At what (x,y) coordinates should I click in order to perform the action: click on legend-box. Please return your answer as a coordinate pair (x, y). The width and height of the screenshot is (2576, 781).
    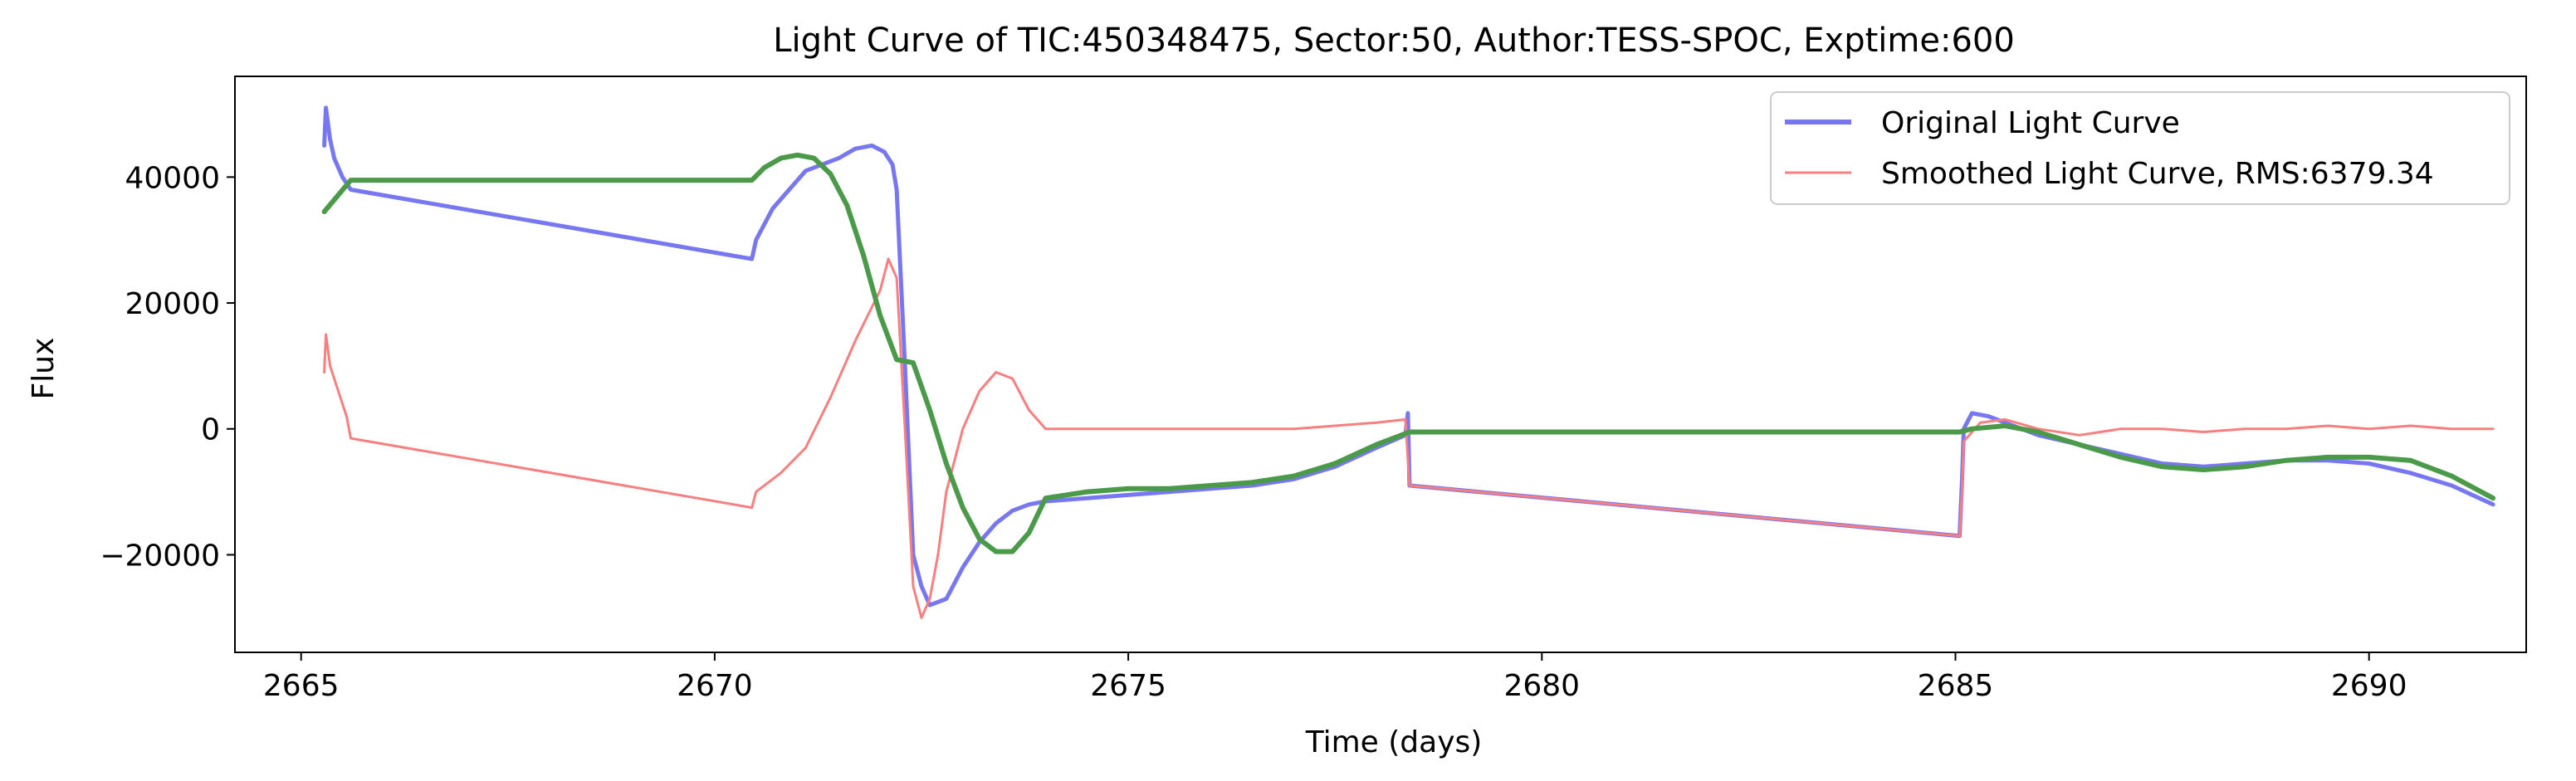
    Looking at the image, I should click on (2140, 148).